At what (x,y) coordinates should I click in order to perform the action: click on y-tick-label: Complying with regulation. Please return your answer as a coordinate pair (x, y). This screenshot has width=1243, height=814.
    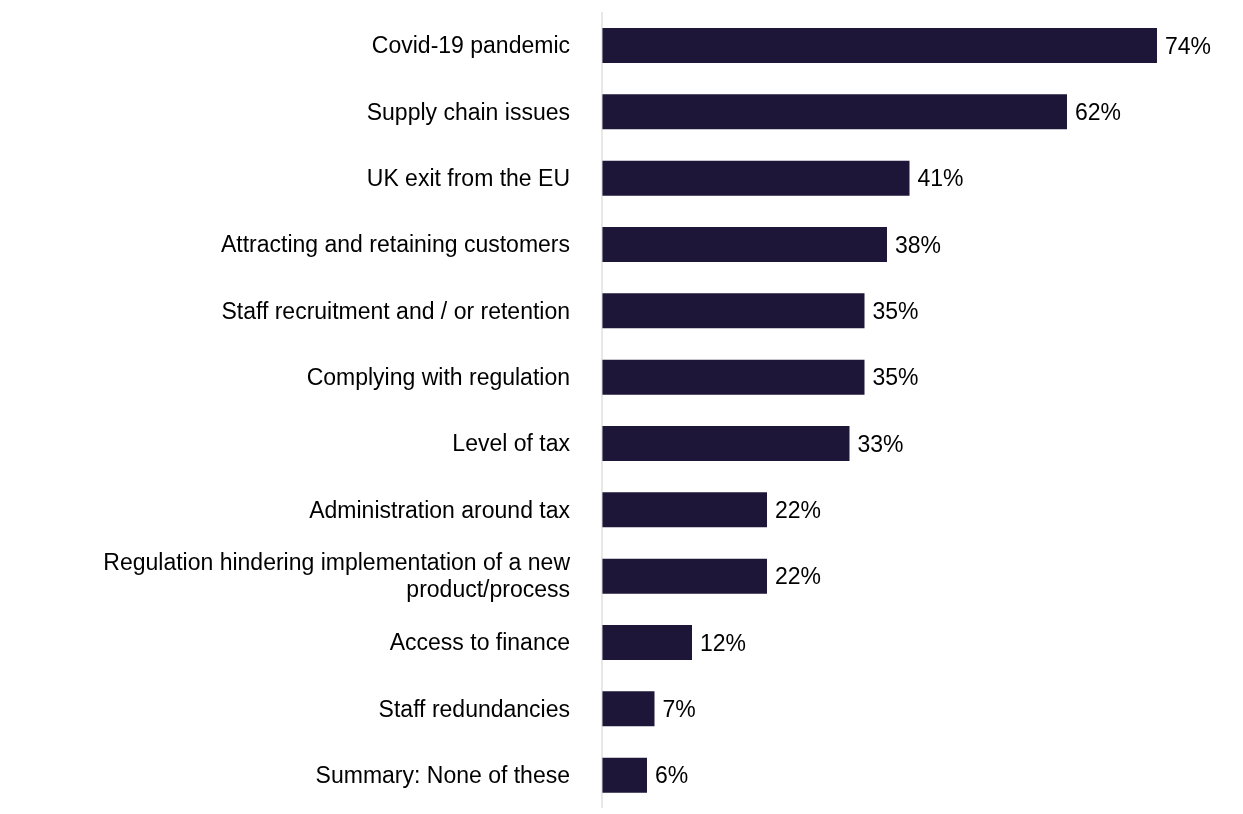
    Looking at the image, I should click on (438, 376).